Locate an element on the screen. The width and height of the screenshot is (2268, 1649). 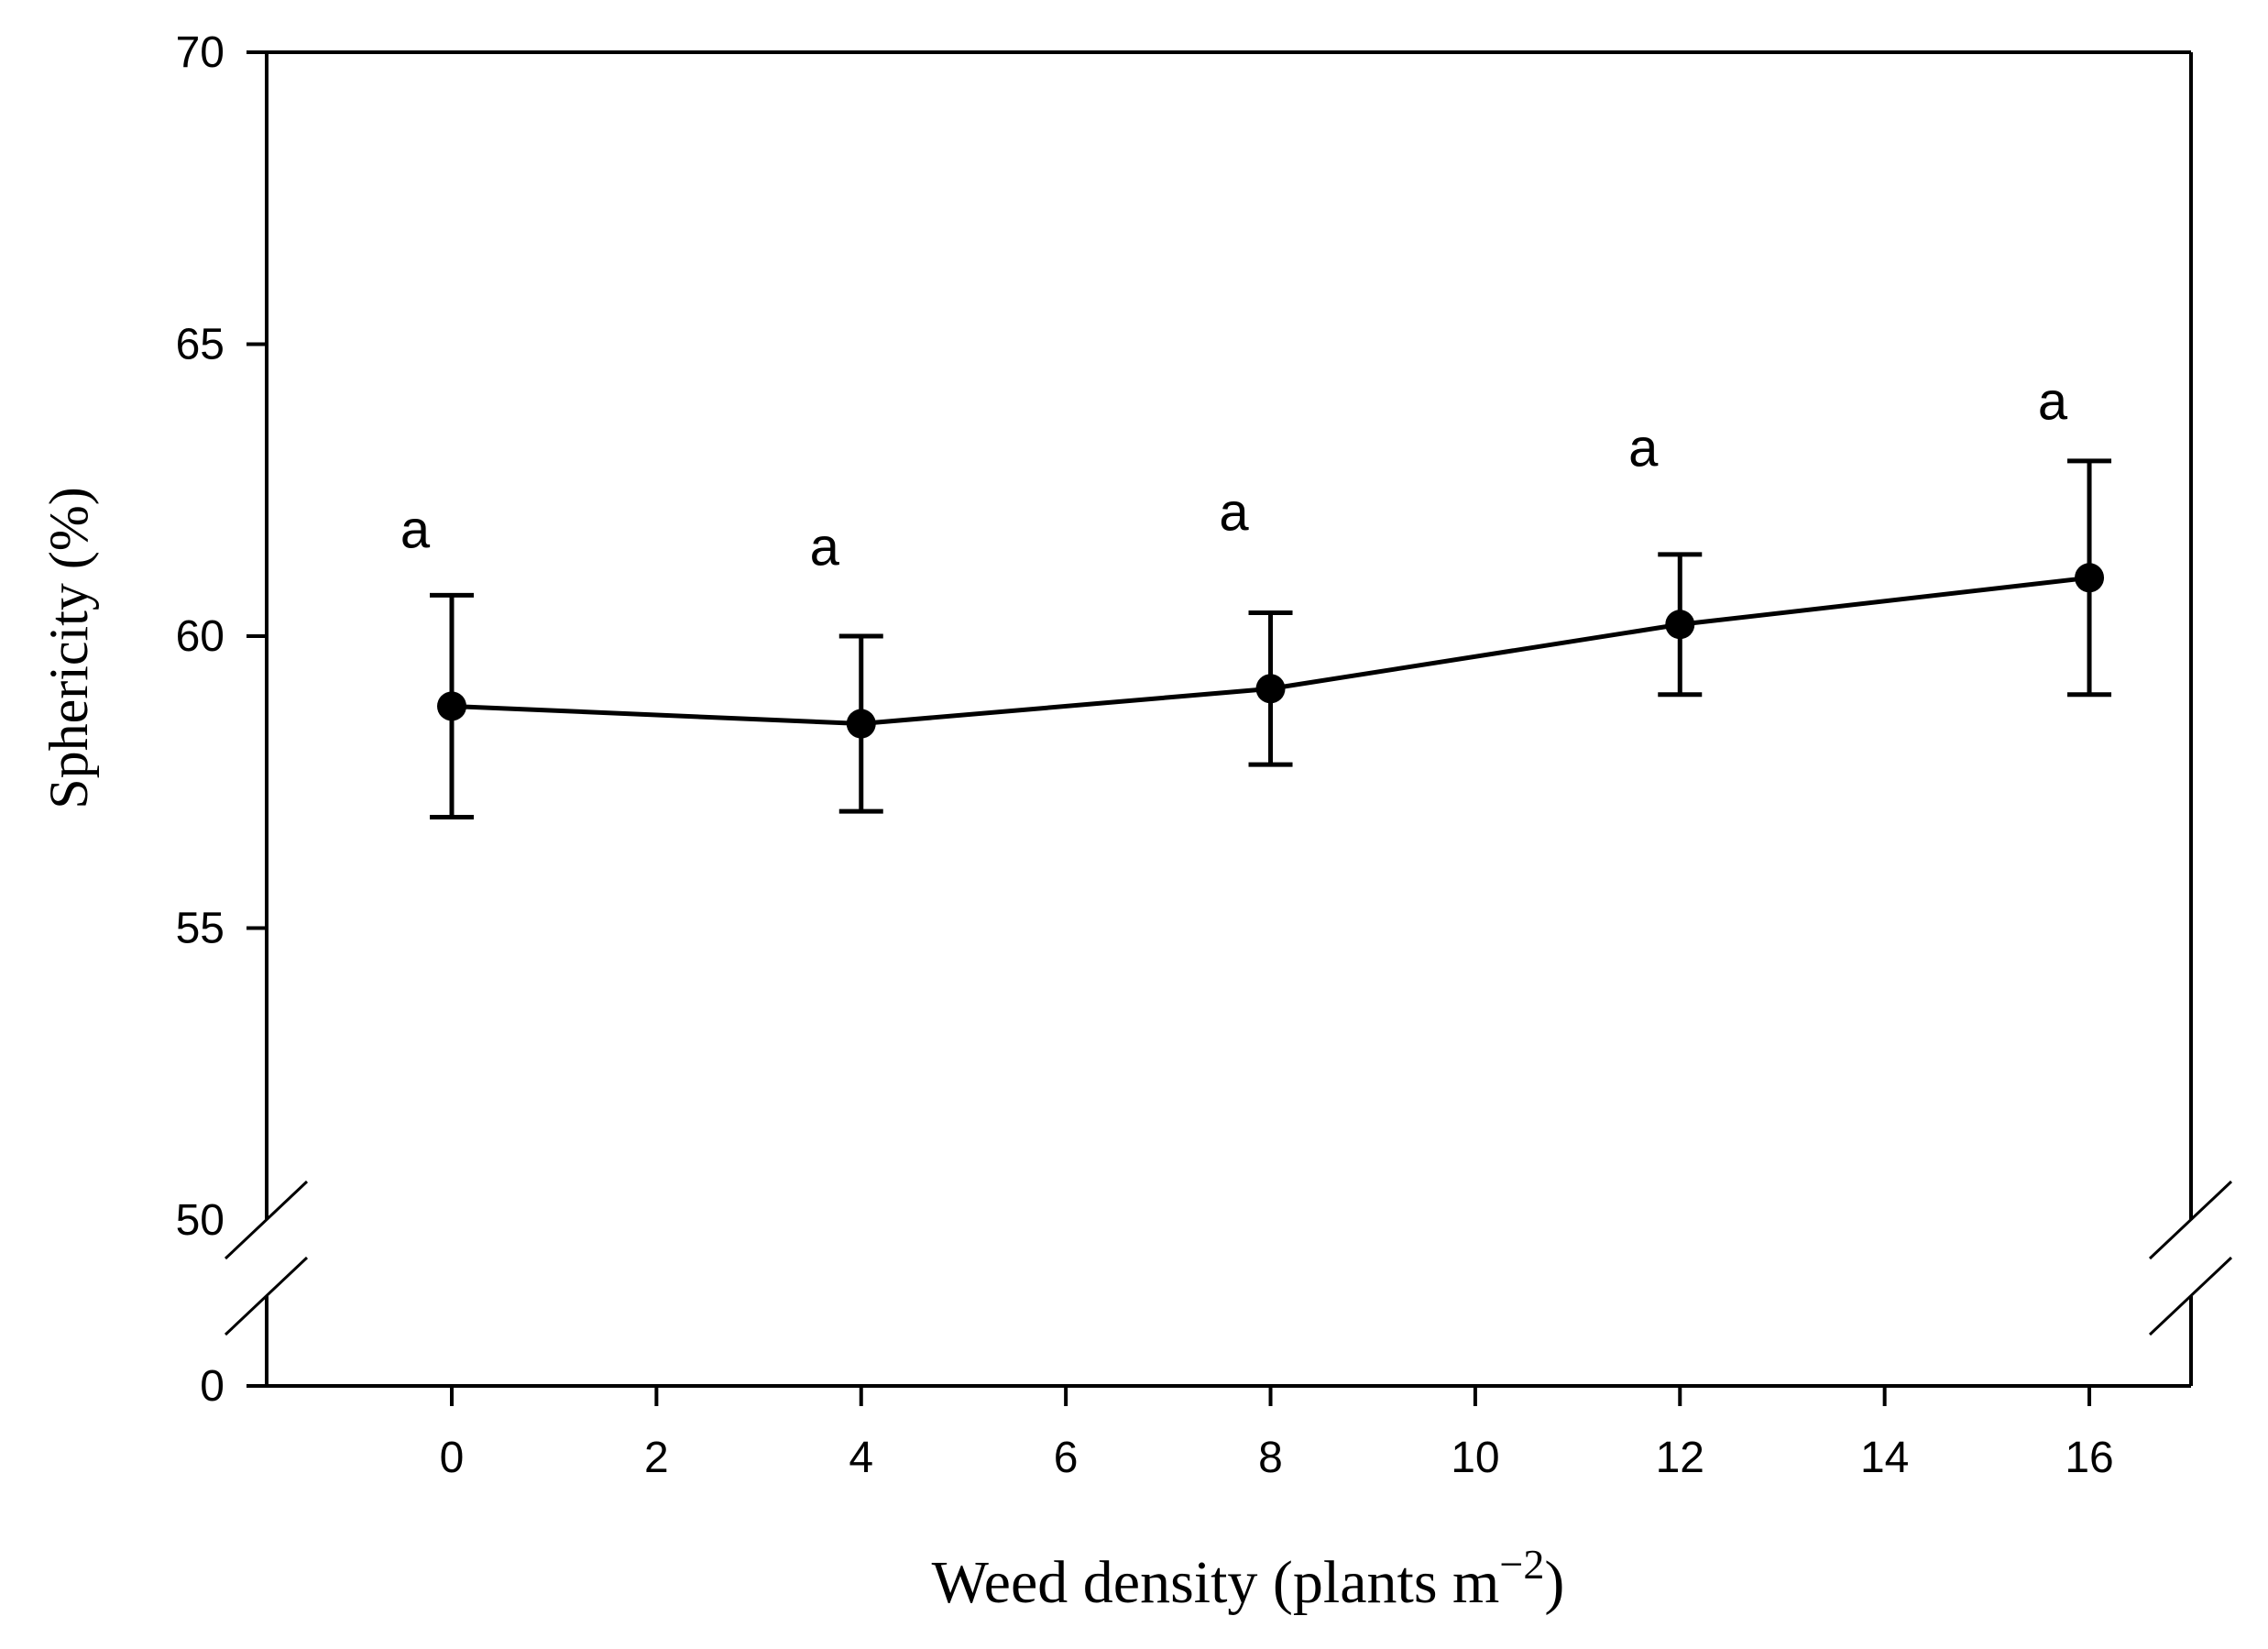
x-axis-tick-label: 8 is located at coordinates (1270, 1458).